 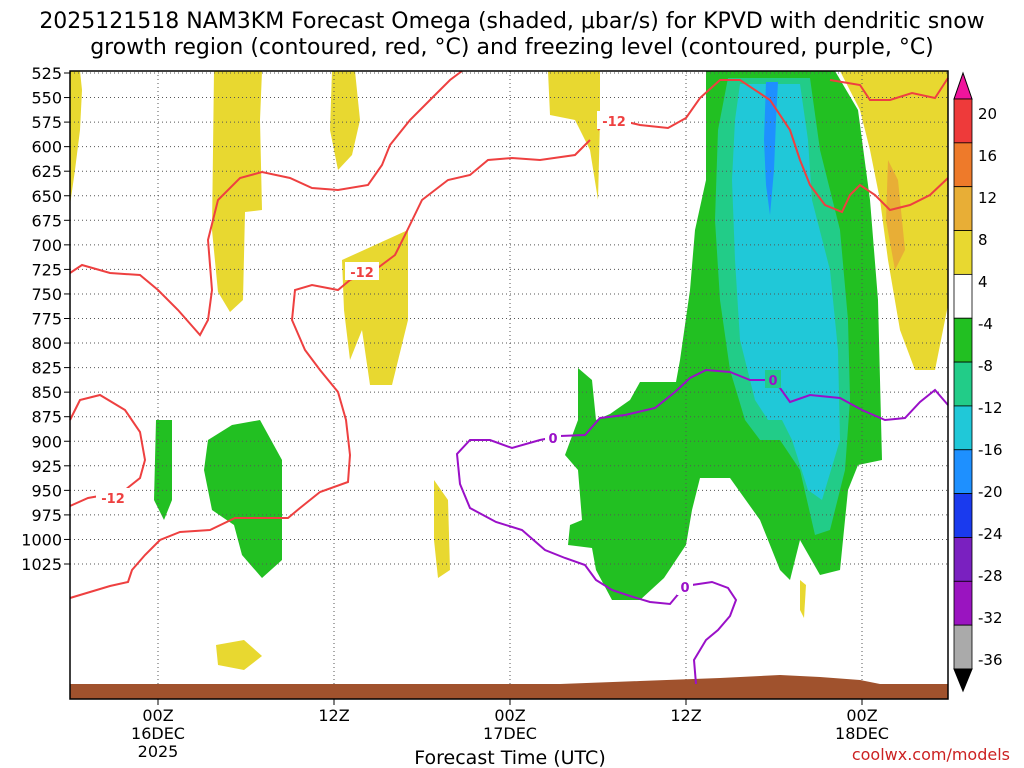 I want to click on colorbar-label-8: -16, so click(x=990, y=450).